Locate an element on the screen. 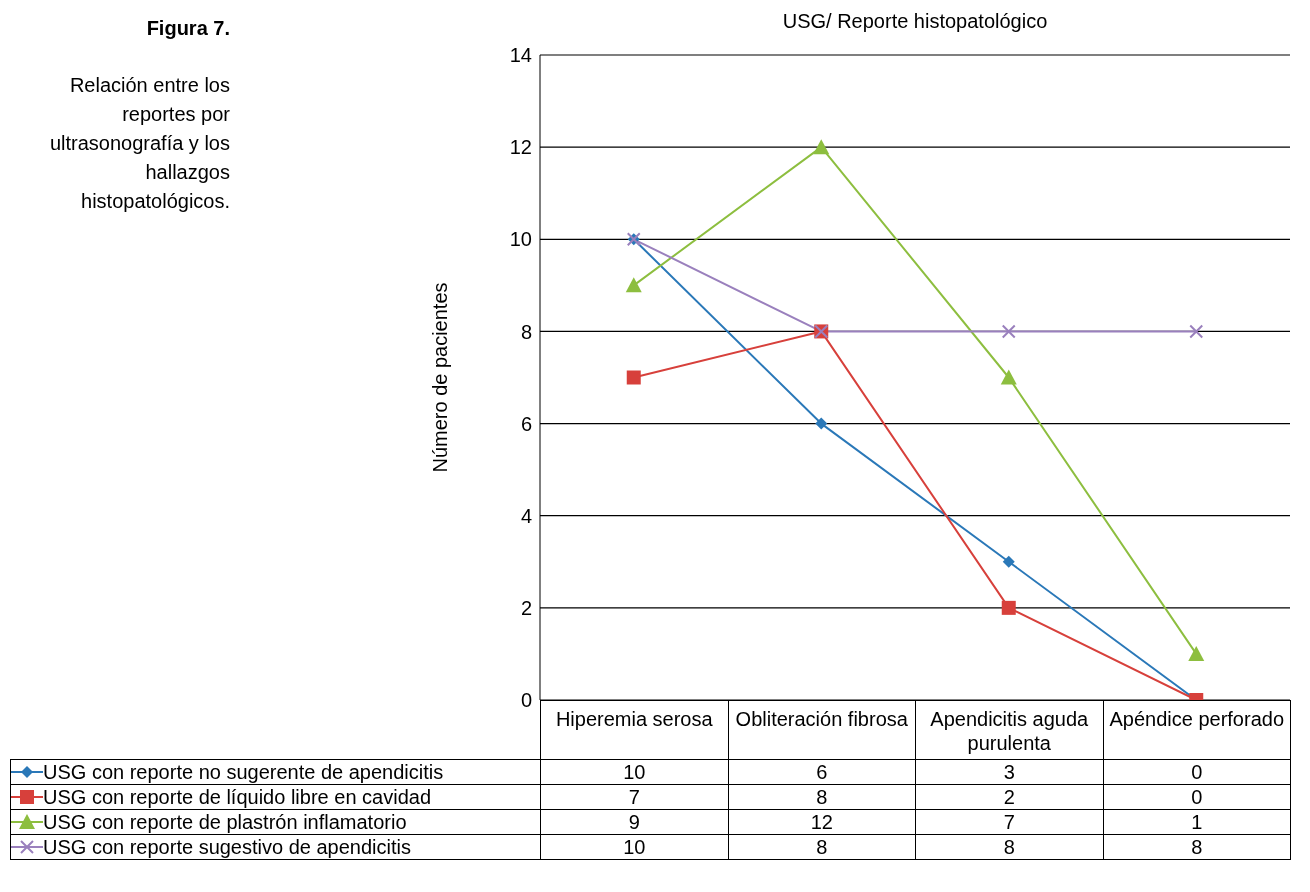 The width and height of the screenshot is (1310, 892). y-tick-label: 0 is located at coordinates (526, 700).